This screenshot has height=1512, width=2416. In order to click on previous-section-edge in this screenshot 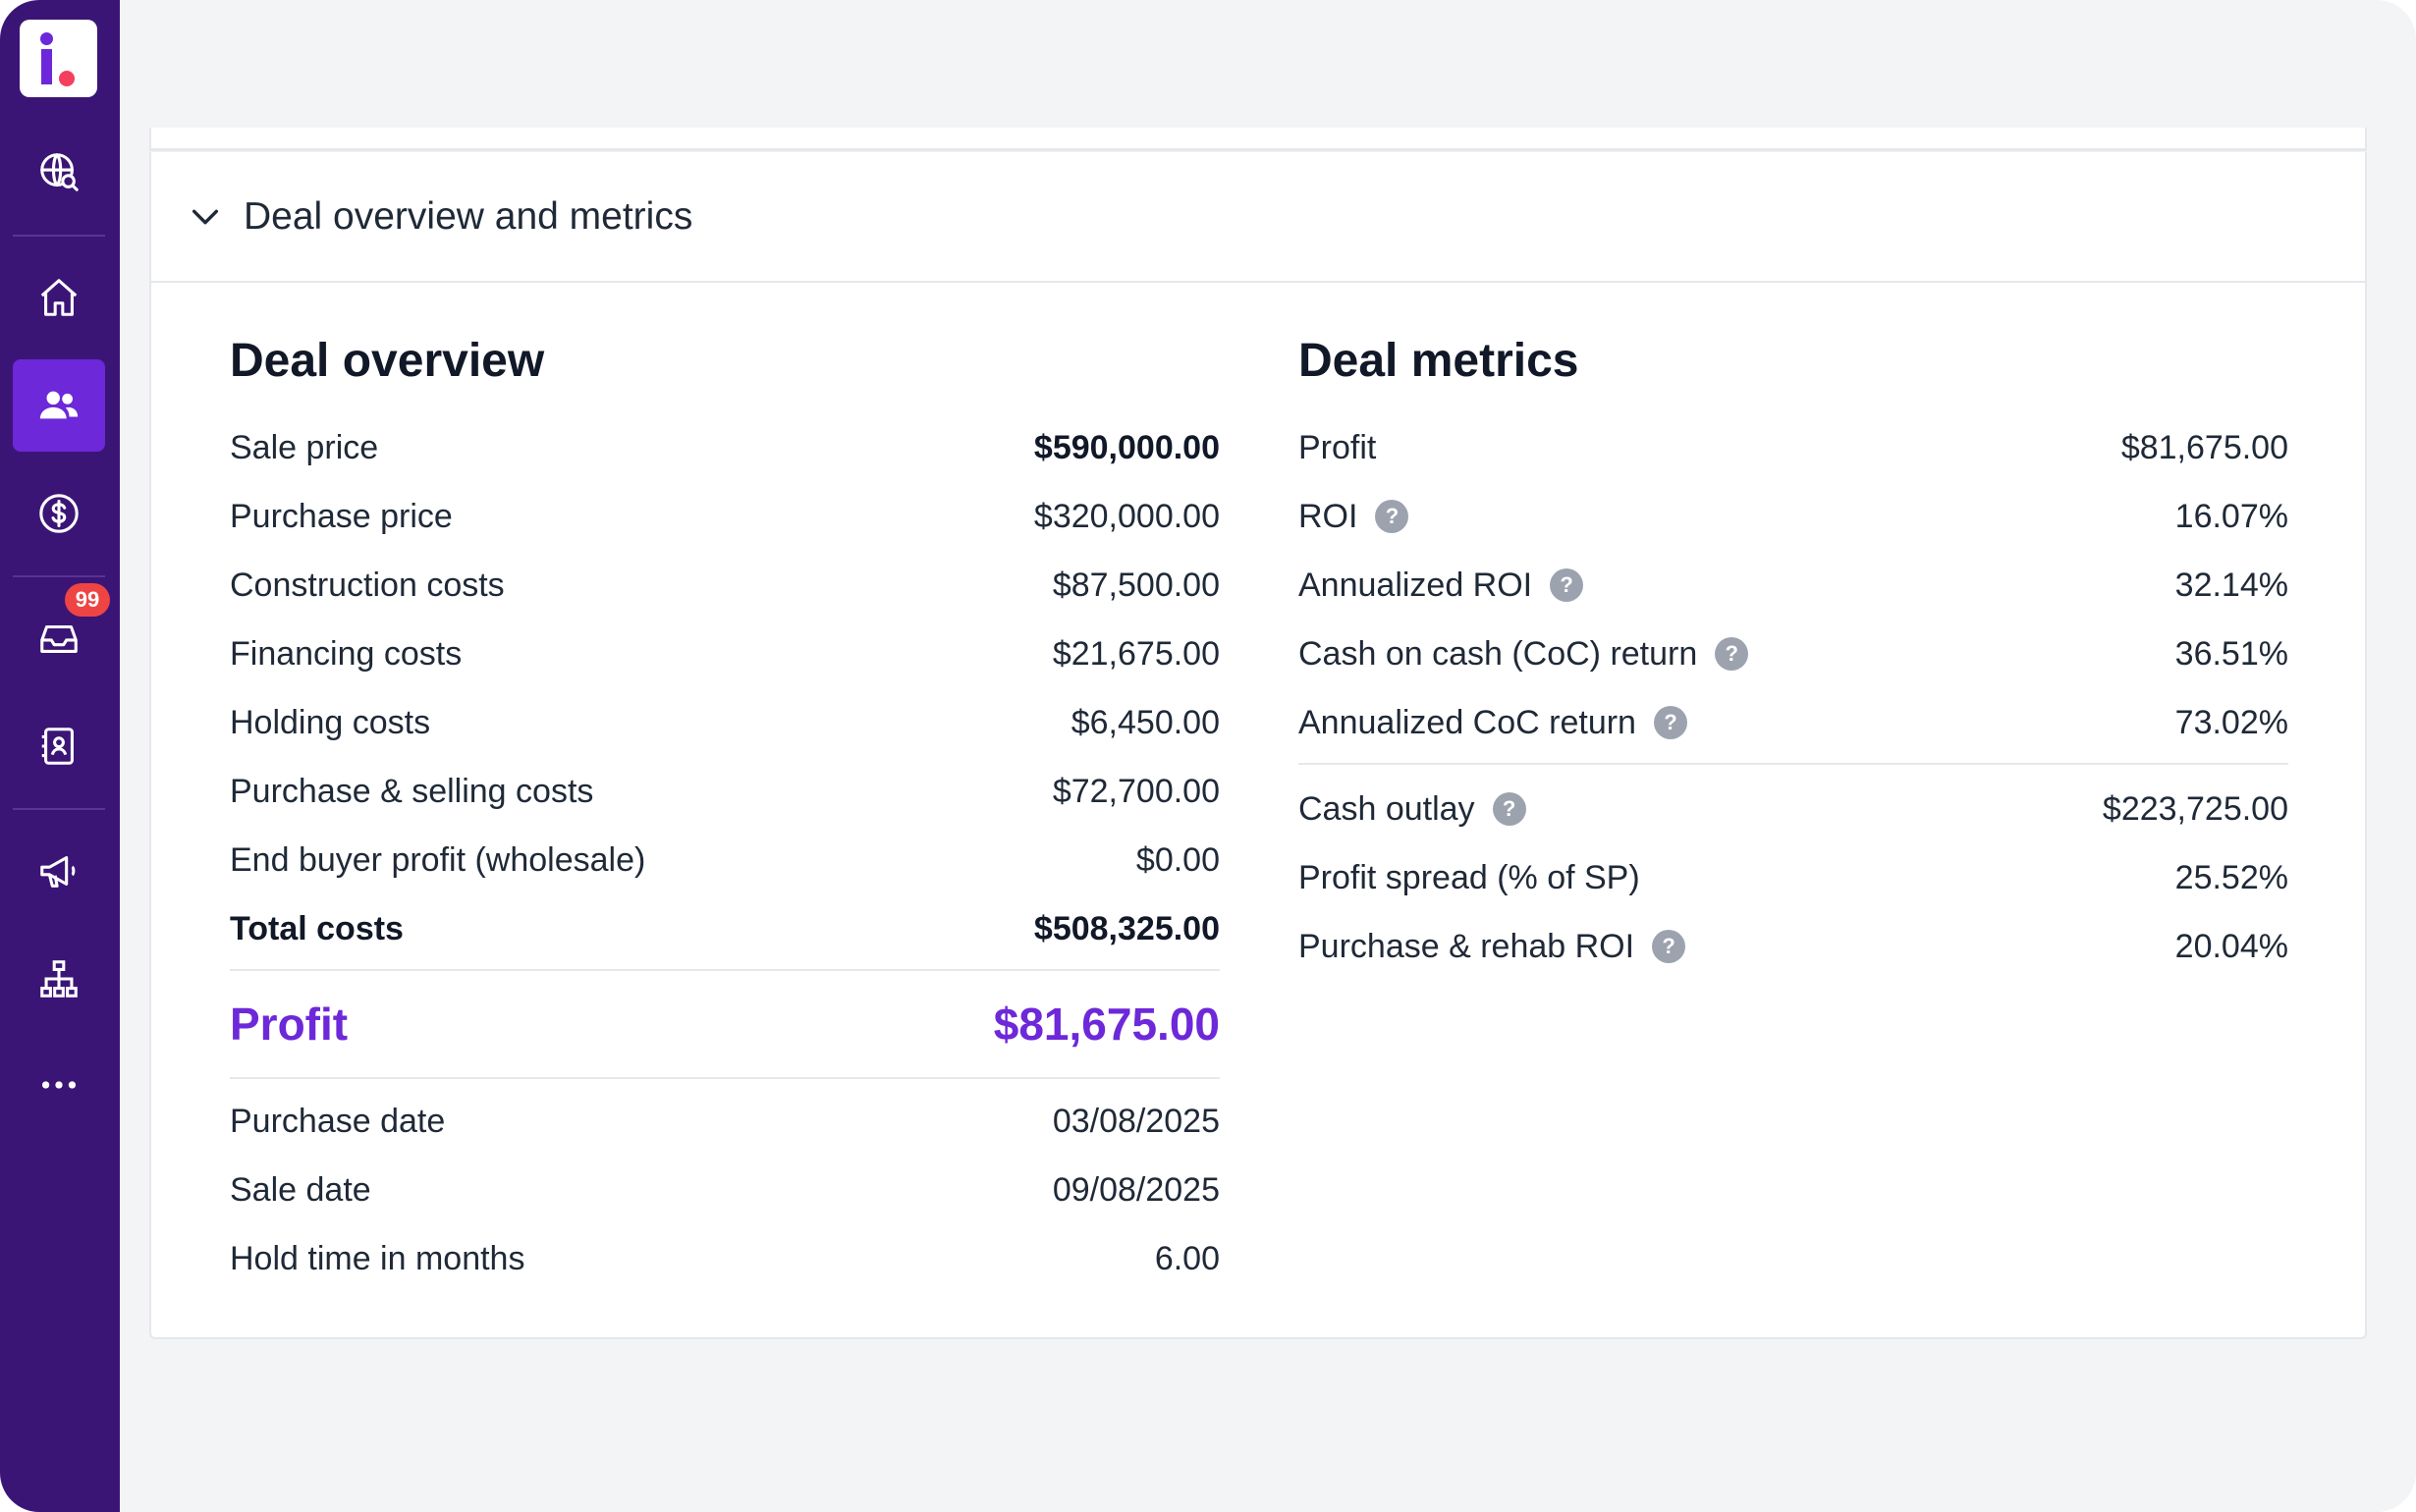, I will do `click(1258, 139)`.